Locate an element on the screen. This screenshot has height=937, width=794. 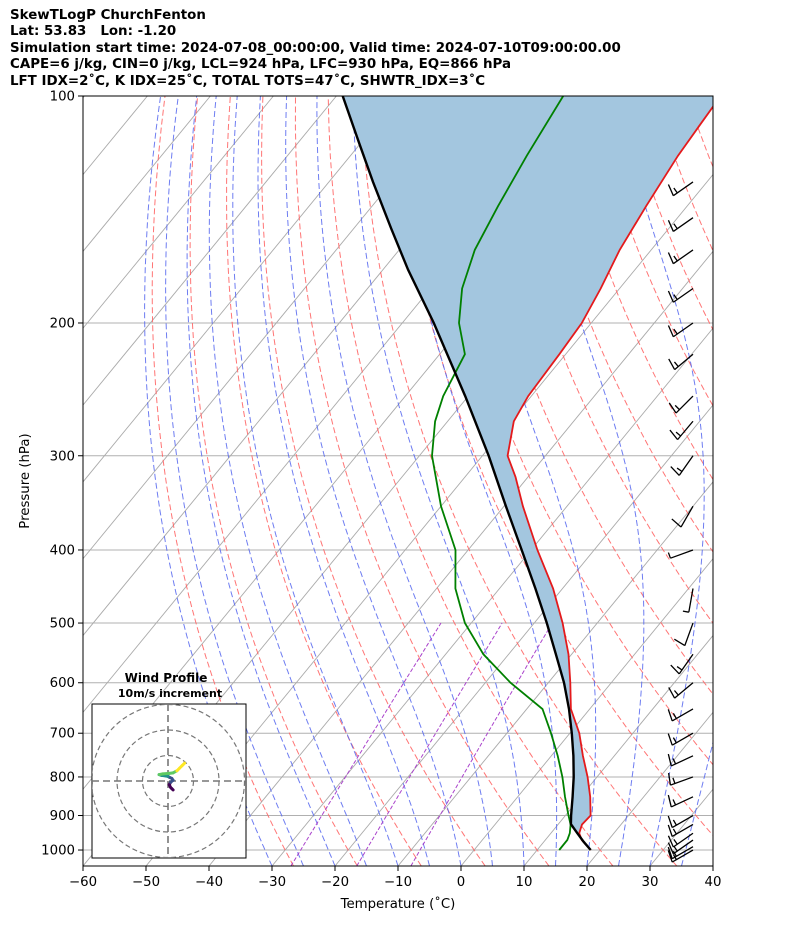
x-axis-label: Temperature (˚C) is located at coordinates (398, 903).